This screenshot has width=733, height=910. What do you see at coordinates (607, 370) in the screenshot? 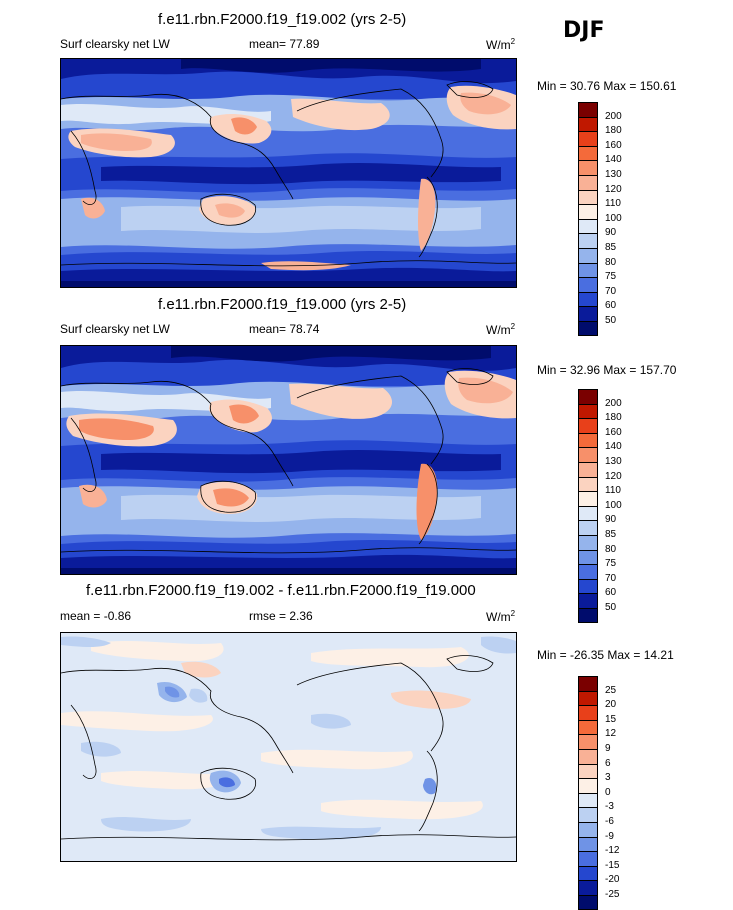
I see `panel-2-minmax-label: Min = 32.96 Max = 157.70` at bounding box center [607, 370].